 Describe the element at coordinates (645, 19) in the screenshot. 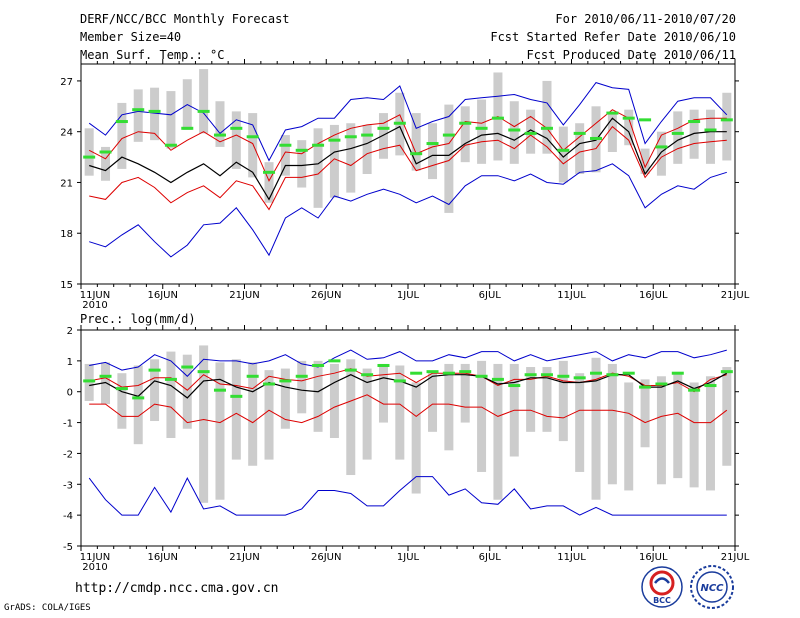

I see `forecast-period: For 2010/06/11-2010/07/20` at that location.